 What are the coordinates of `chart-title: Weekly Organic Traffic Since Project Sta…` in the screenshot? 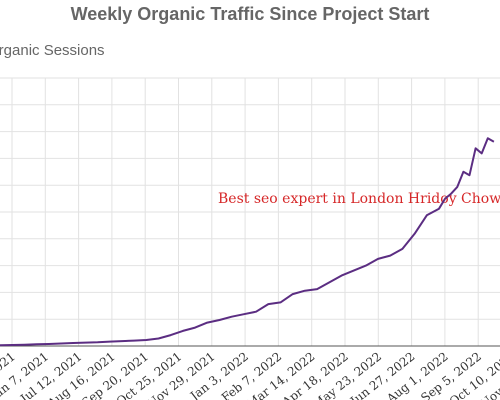 It's located at (250, 14).